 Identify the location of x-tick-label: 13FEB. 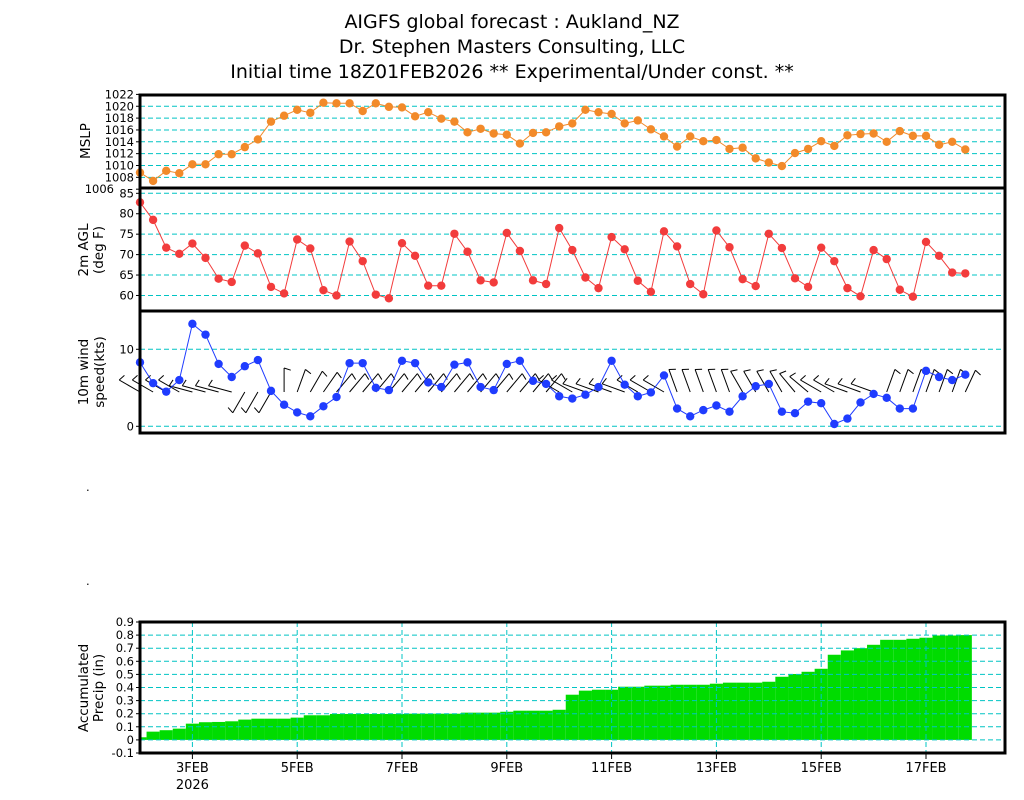
(716, 768).